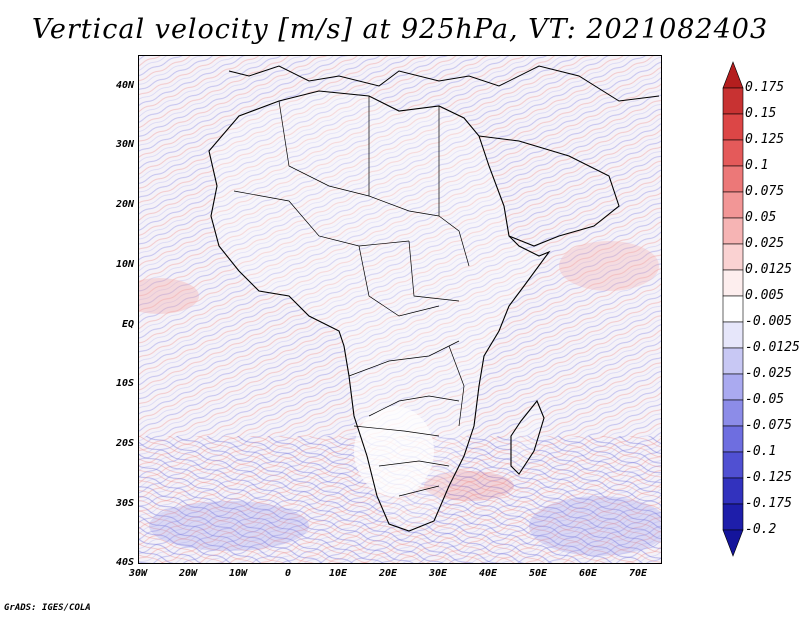 Image resolution: width=800 pixels, height=618 pixels. What do you see at coordinates (124, 383) in the screenshot?
I see `lat-label: 10S` at bounding box center [124, 383].